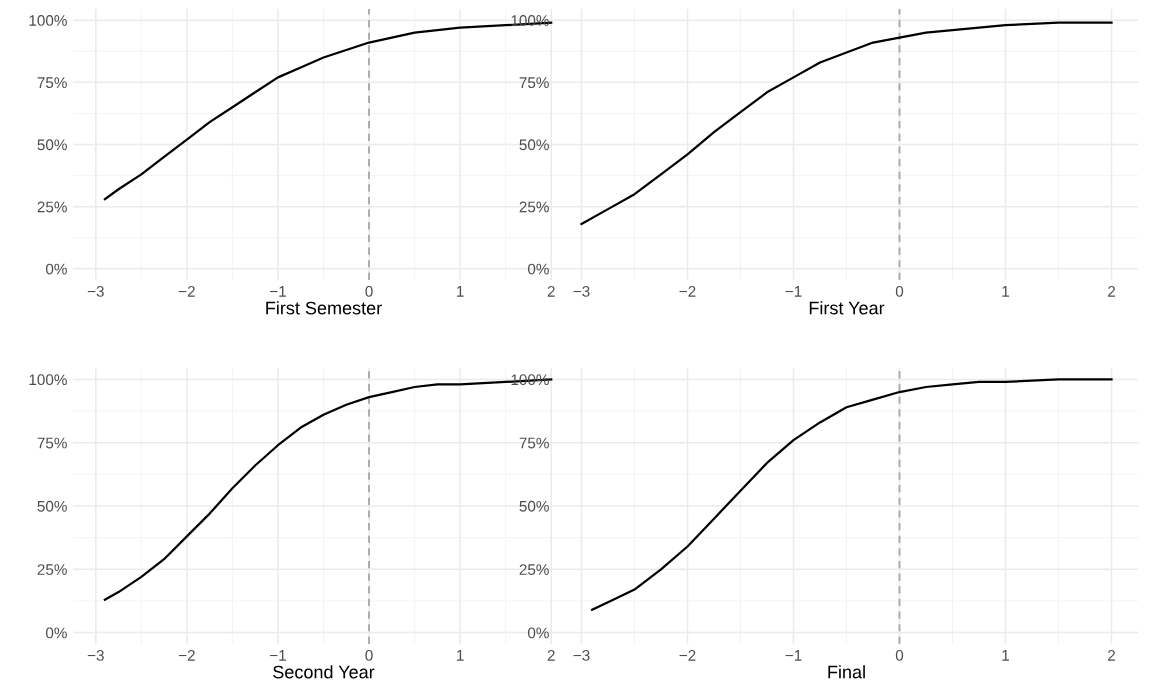  Describe the element at coordinates (846, 123) in the screenshot. I see `line-series` at that location.